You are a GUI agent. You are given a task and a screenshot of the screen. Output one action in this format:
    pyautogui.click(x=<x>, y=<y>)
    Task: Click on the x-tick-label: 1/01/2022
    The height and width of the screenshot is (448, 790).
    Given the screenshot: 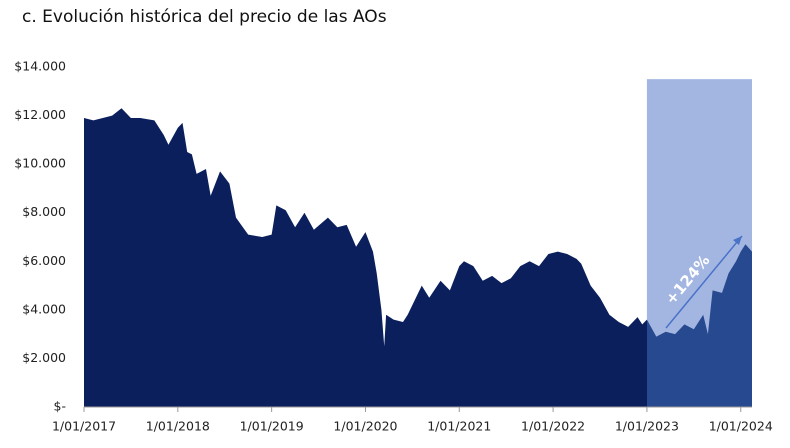 What is the action you would take?
    pyautogui.click(x=553, y=426)
    